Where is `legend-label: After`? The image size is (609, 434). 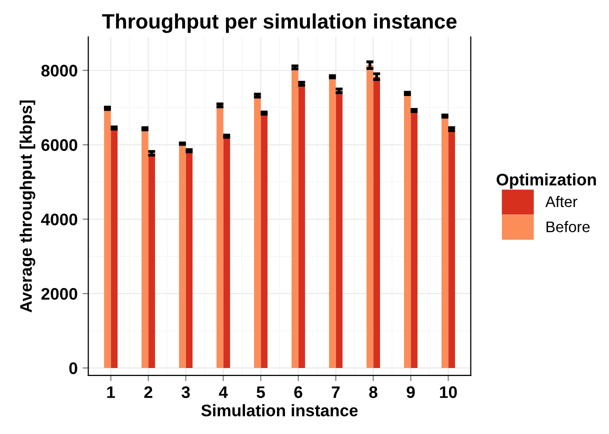 legend-label: After is located at coordinates (561, 202).